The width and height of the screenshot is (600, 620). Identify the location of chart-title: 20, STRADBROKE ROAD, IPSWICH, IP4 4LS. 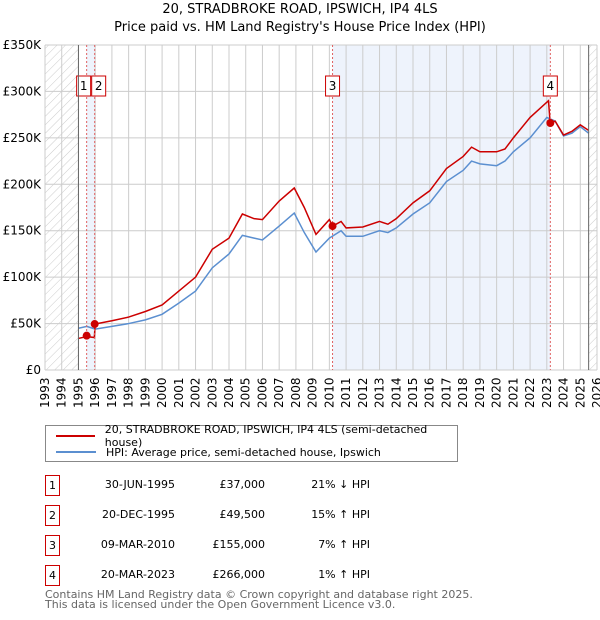
(300, 9).